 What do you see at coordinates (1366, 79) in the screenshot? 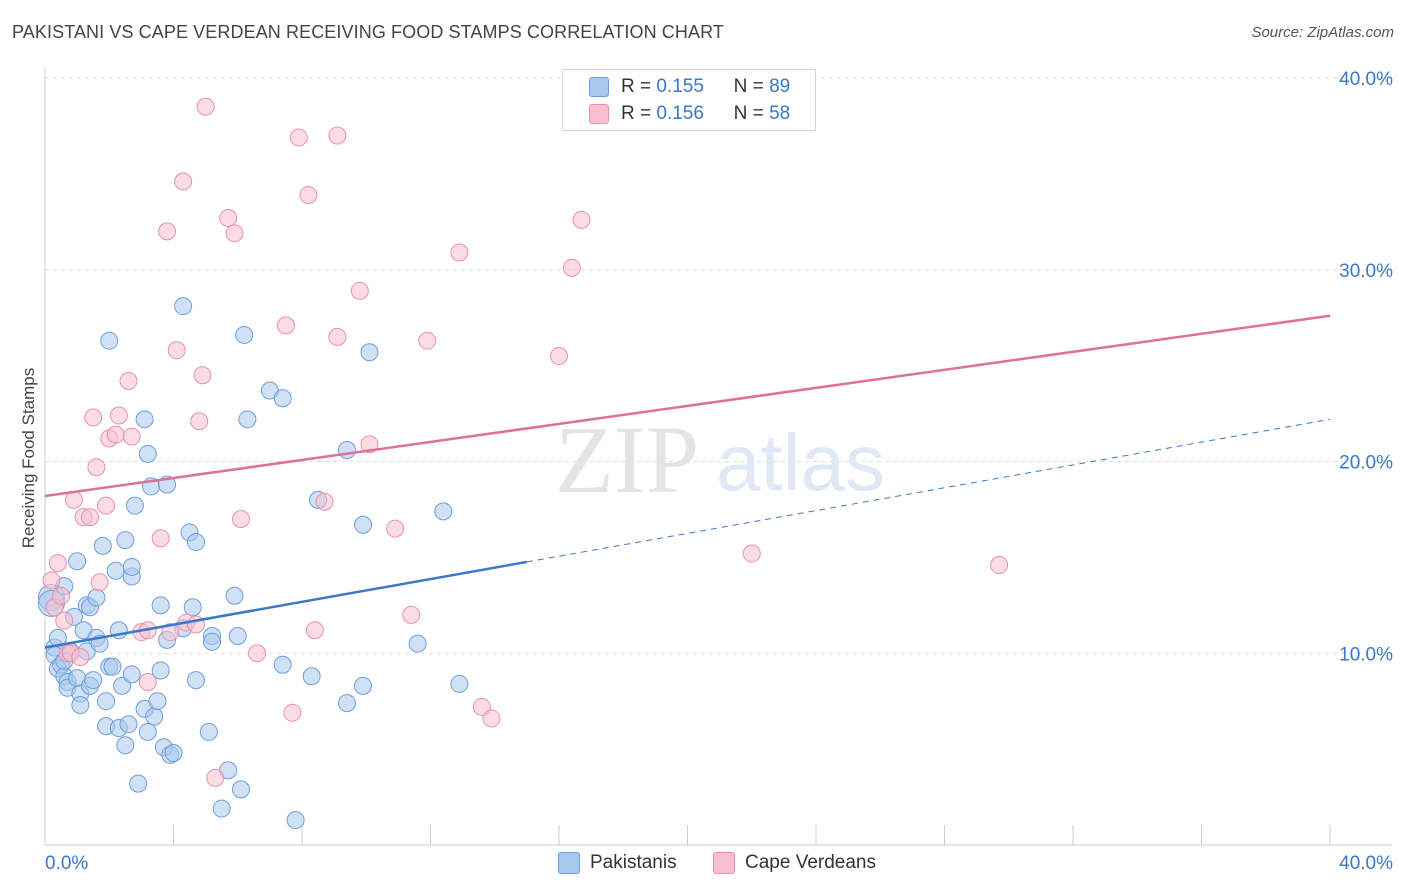
I see `y-tick-label: 40.0%` at bounding box center [1366, 79].